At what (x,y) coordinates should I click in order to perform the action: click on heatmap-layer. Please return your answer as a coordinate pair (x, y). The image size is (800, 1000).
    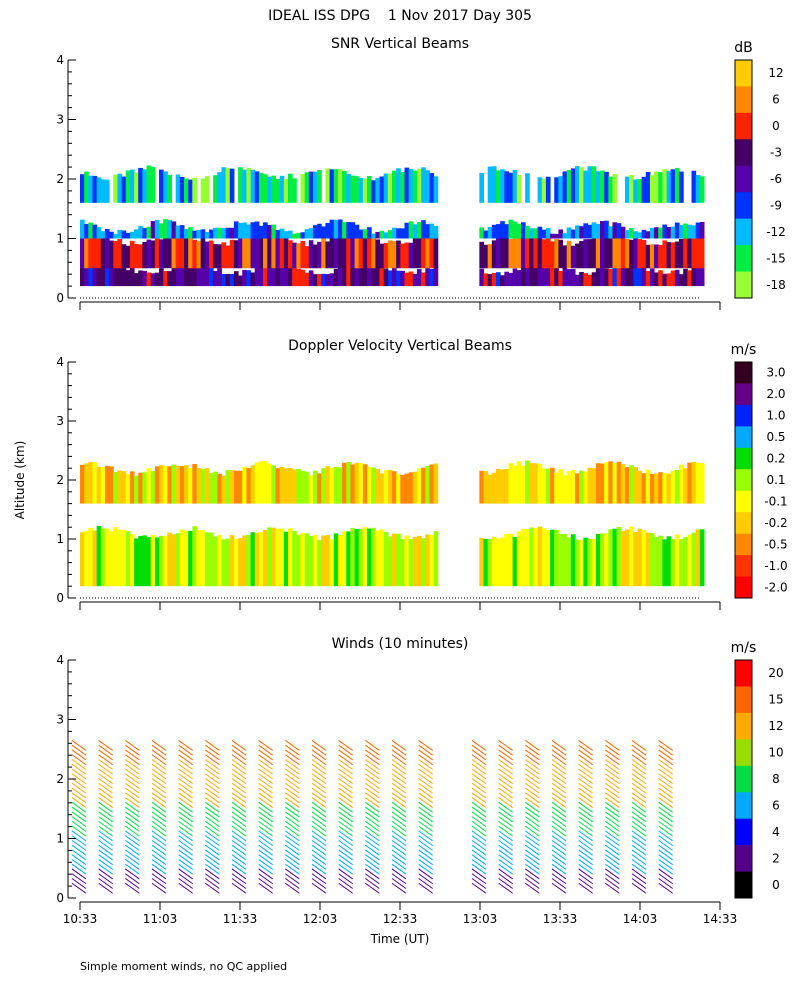
    Looking at the image, I should click on (392, 482).